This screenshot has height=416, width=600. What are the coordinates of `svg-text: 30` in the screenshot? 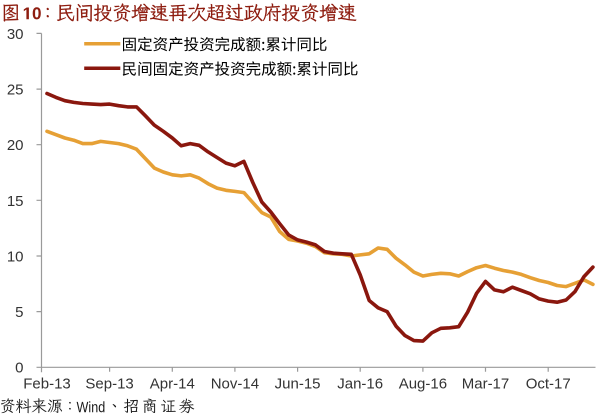 It's located at (15, 34).